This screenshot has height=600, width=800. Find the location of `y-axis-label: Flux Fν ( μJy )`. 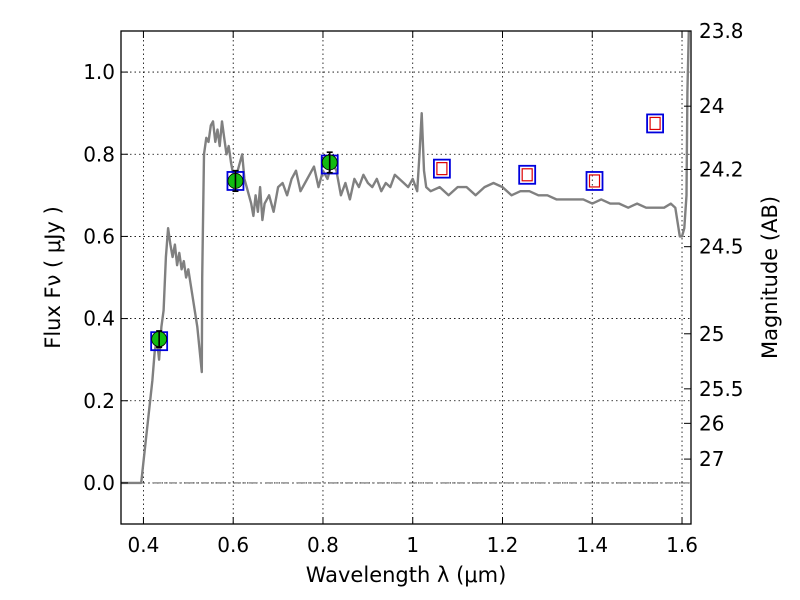

y-axis-label: Flux Fν ( μJy ) is located at coordinates (53, 277).